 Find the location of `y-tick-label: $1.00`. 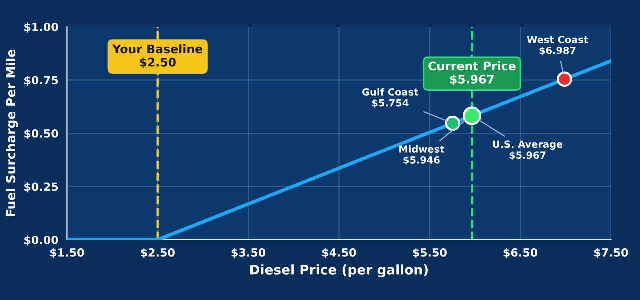

y-tick-label: $1.00 is located at coordinates (41, 27).